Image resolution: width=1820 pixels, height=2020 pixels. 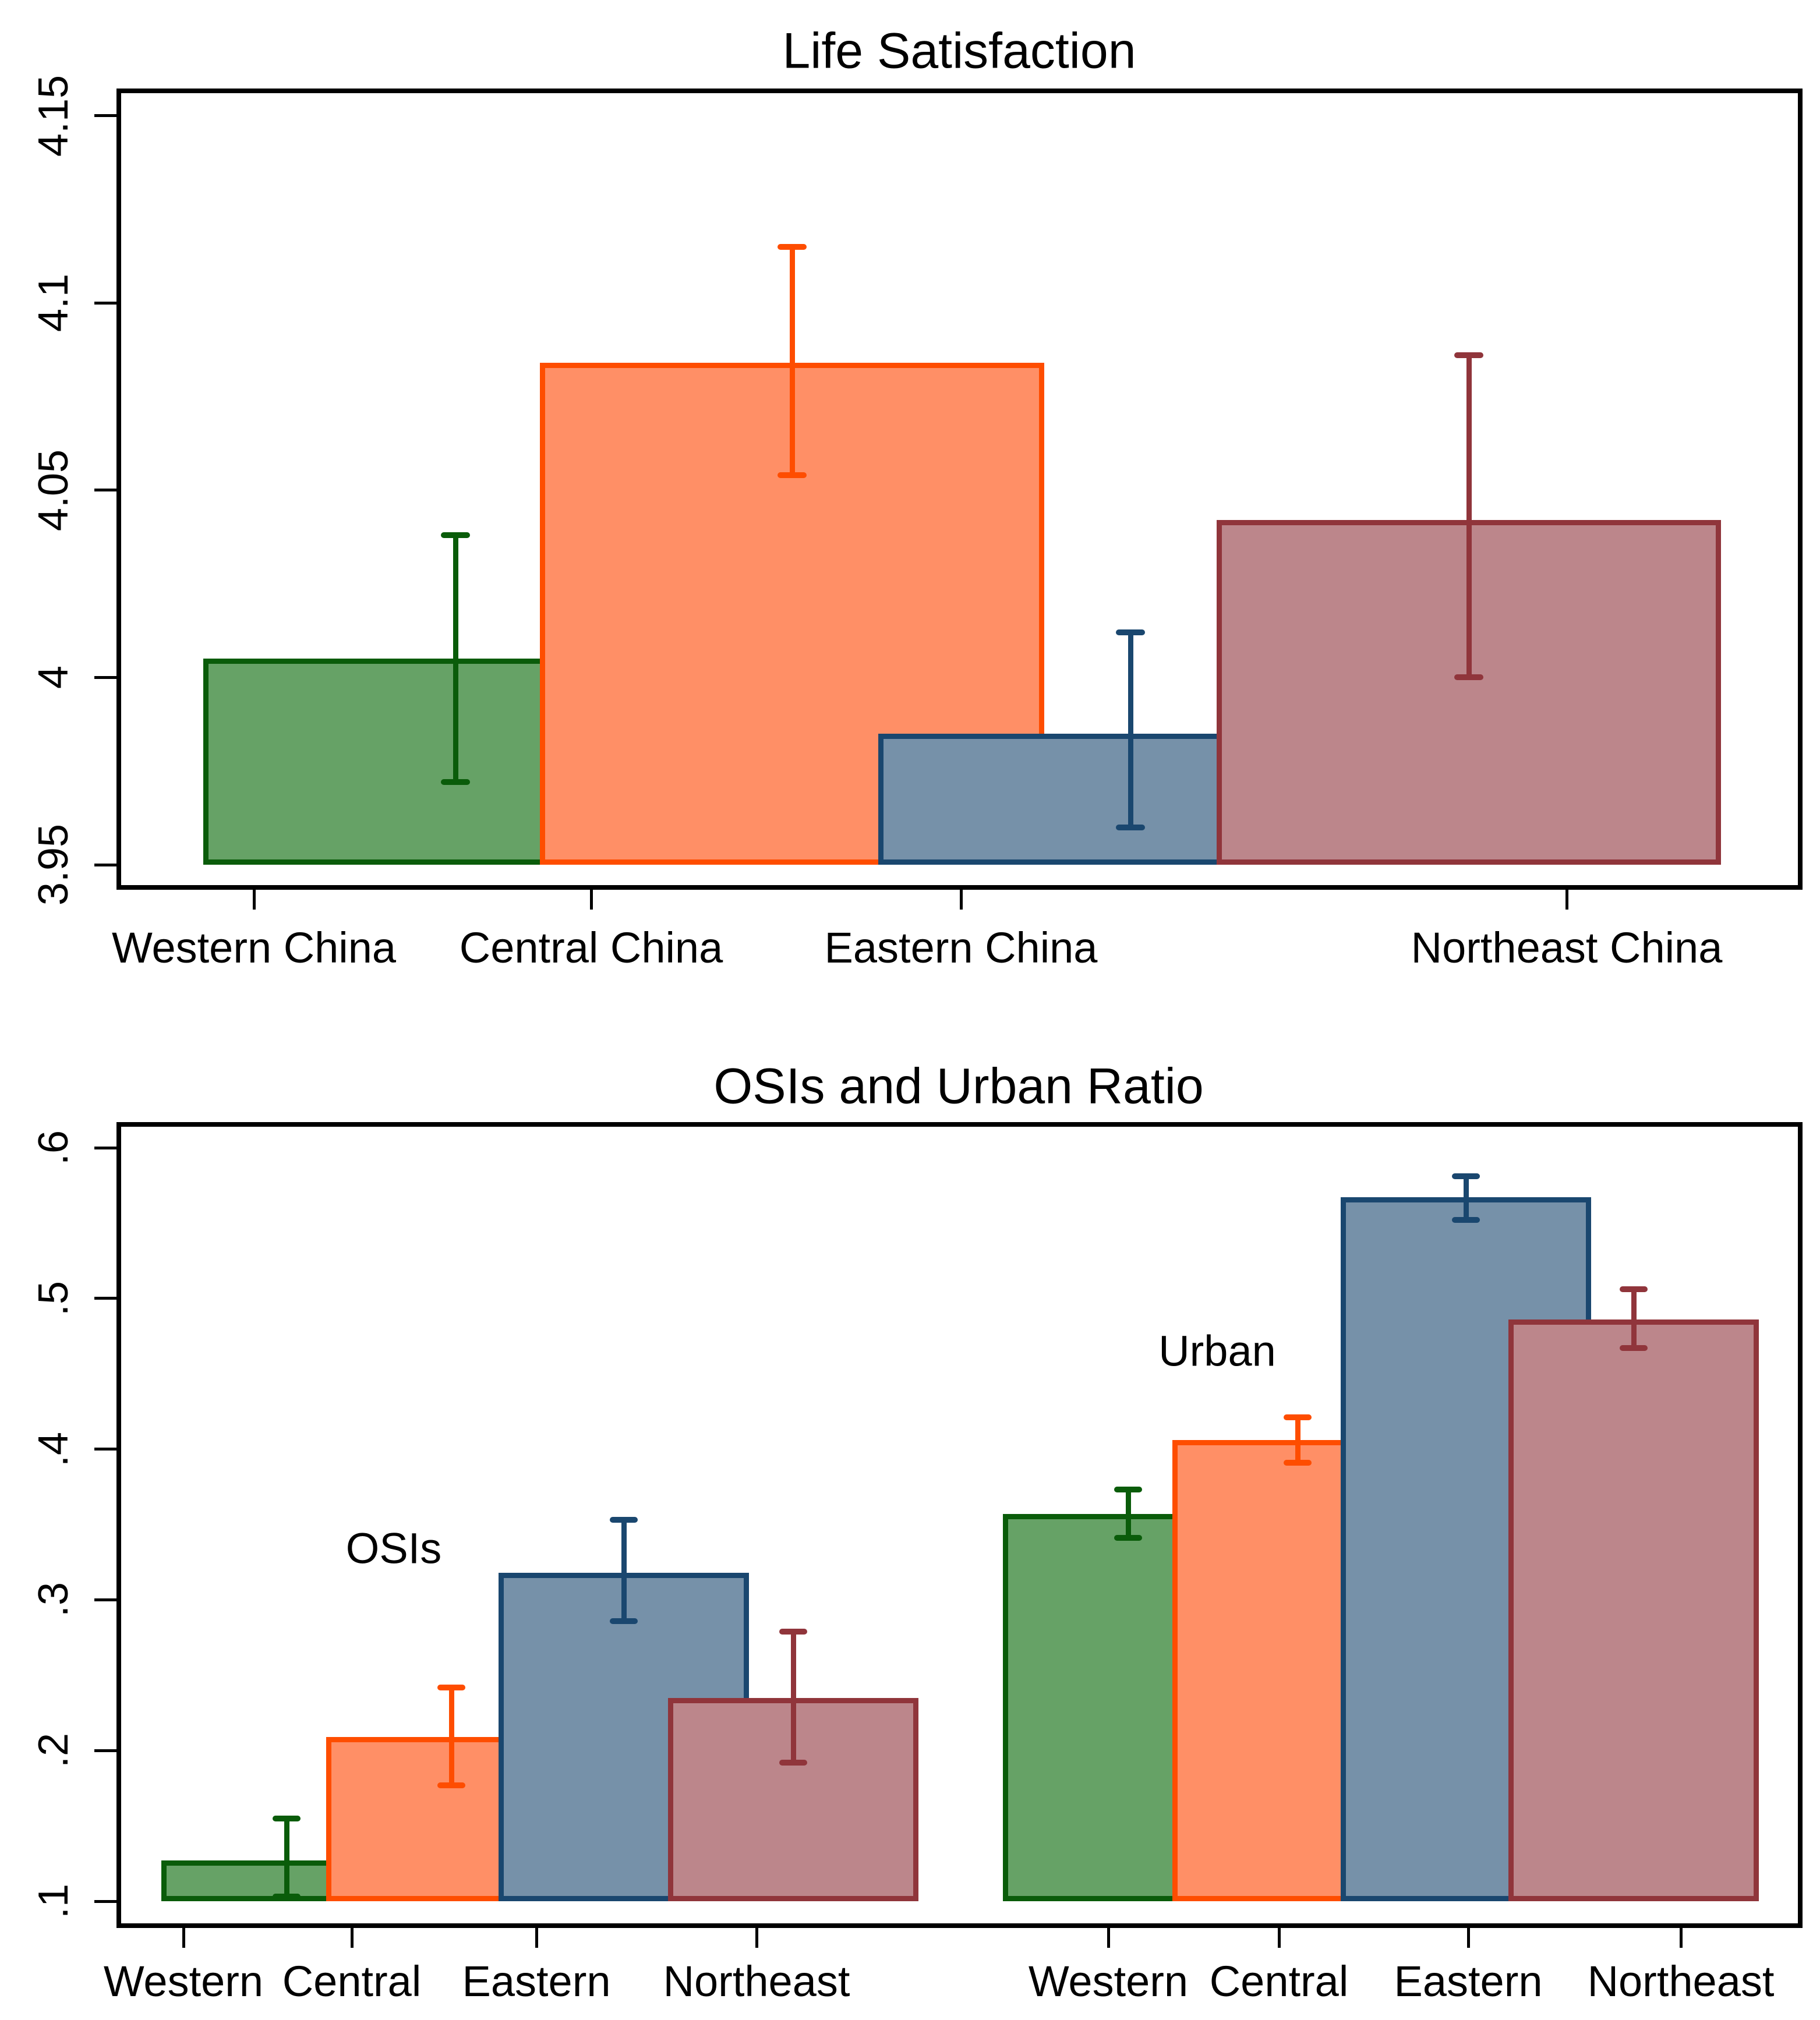 What do you see at coordinates (1468, 1981) in the screenshot?
I see `osis-urban-x-tick-label-eastern-6: Eastern` at bounding box center [1468, 1981].